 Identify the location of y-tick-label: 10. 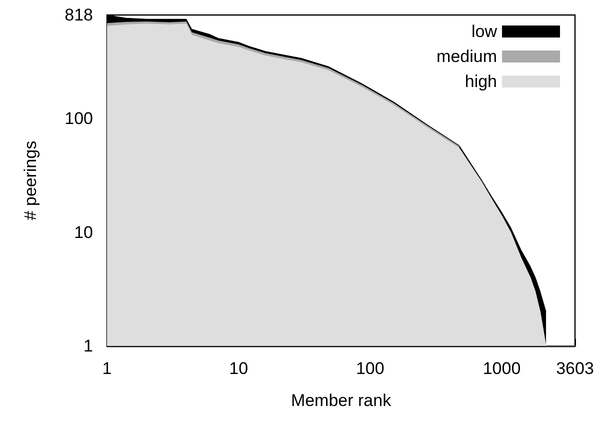
(83, 232).